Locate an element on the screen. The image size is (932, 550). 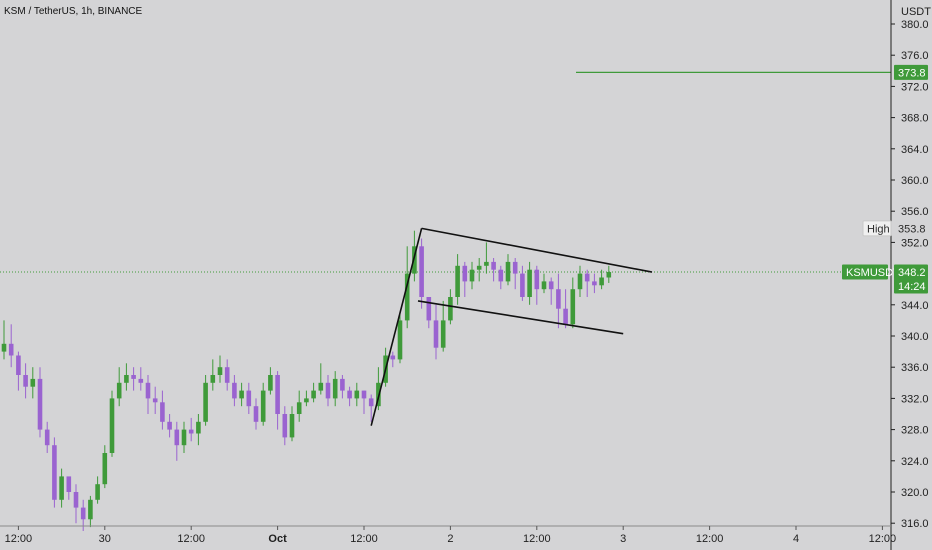
y-tick-label: 344.0 is located at coordinates (915, 306).